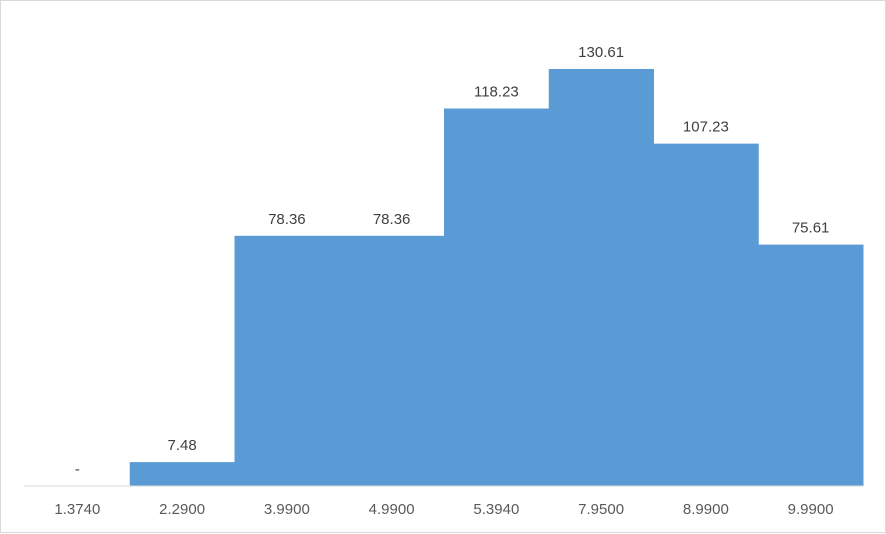  I want to click on x-tick-label-6: 8.9900, so click(706, 509).